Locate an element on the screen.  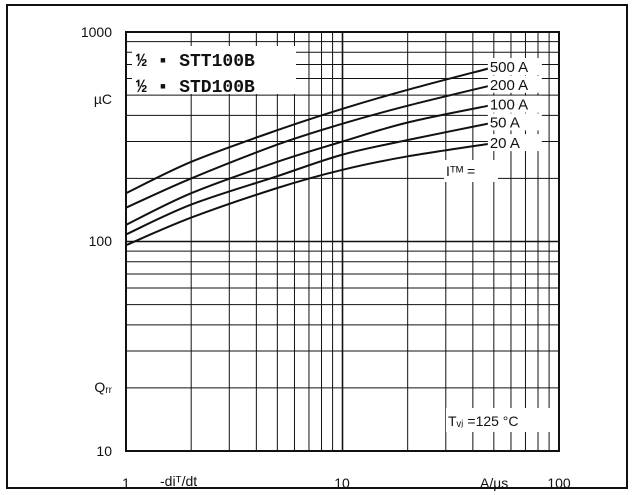
condition-backdrop is located at coordinates (501, 420).